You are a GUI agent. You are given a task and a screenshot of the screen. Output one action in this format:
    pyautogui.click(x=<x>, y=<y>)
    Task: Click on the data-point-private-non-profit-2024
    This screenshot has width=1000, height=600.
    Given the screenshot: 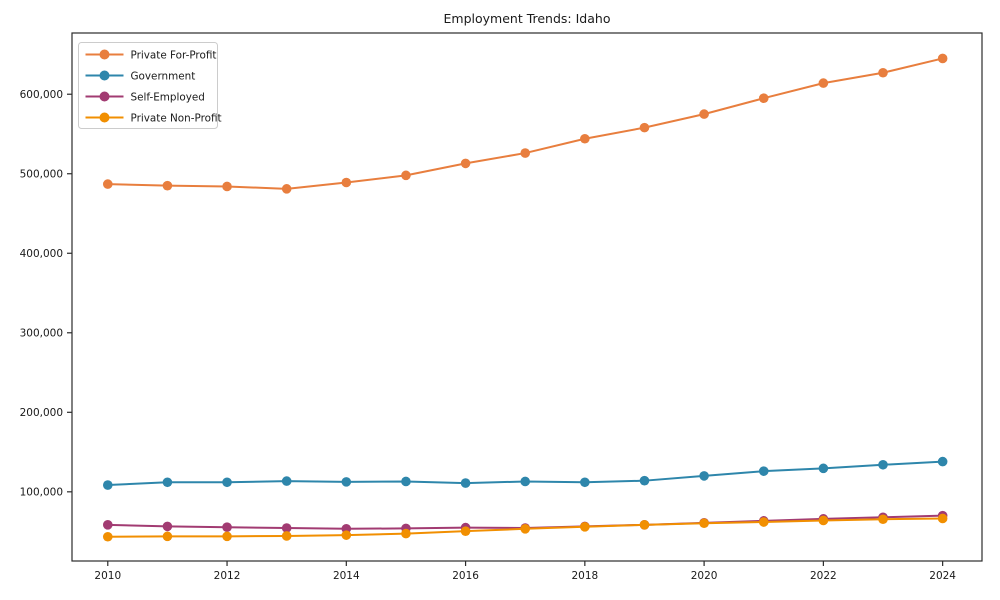 What is the action you would take?
    pyautogui.click(x=942, y=518)
    